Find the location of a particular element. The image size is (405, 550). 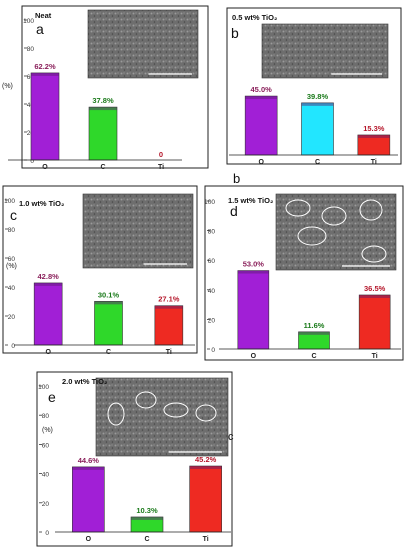

panel-letter: d is located at coordinates (234, 211).